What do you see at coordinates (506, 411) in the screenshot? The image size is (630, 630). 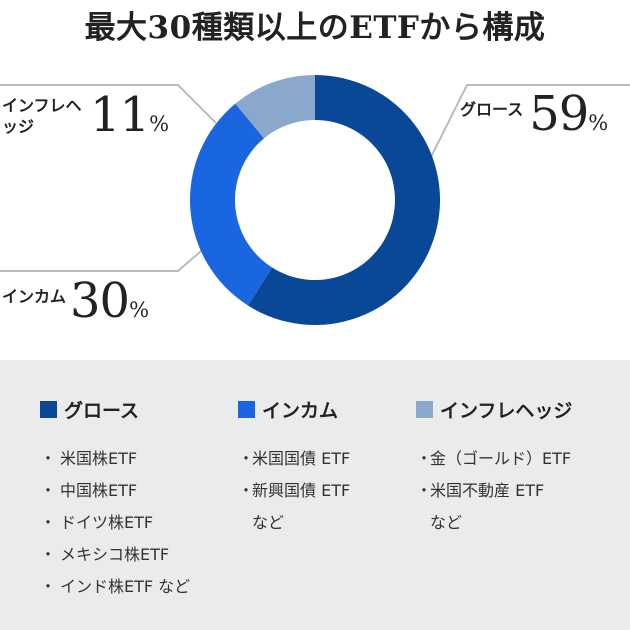 I see `legend-title: インフレヘッジ` at bounding box center [506, 411].